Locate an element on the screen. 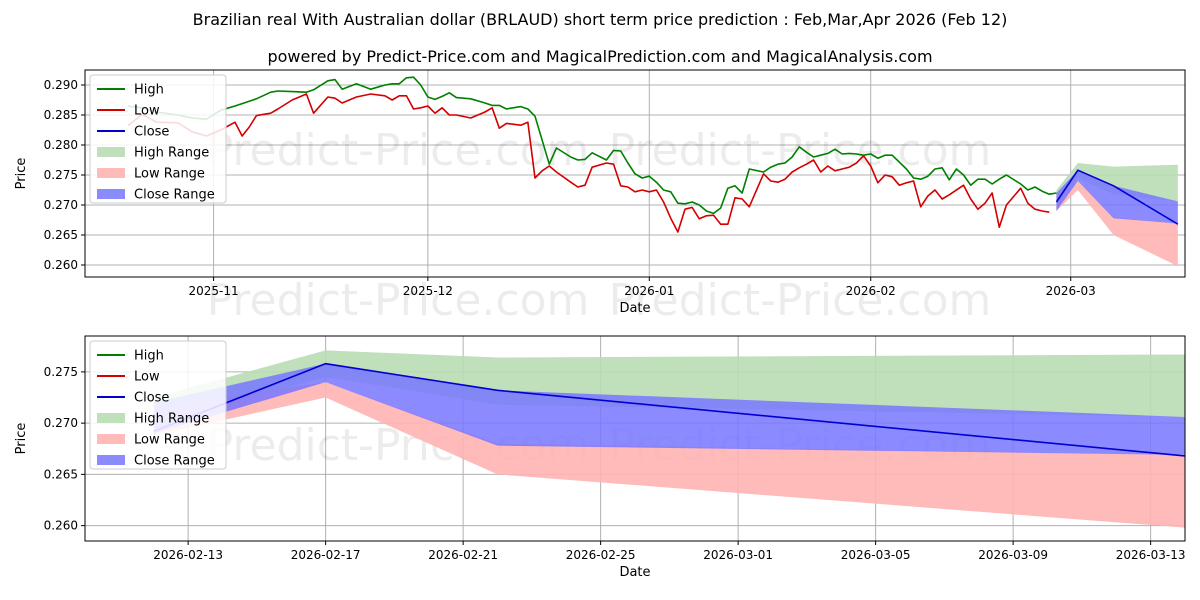 The height and width of the screenshot is (600, 1200). x-tick-label: 2025-11 is located at coordinates (214, 291).